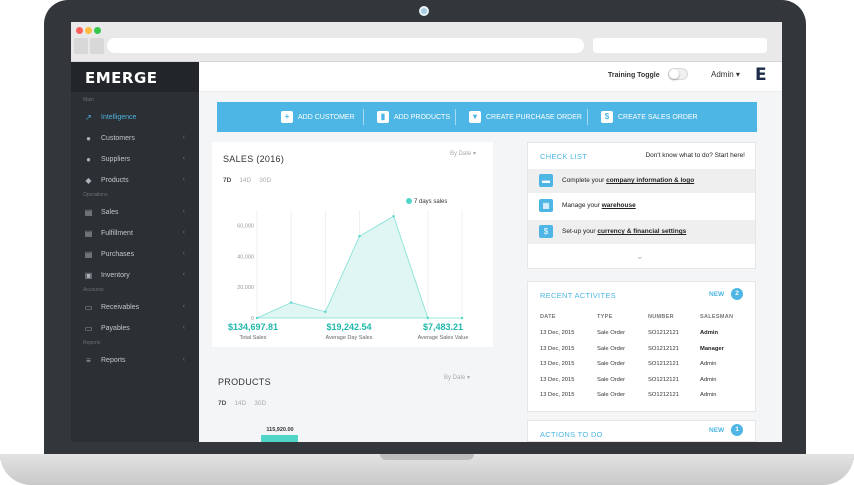 The image size is (854, 485). Describe the element at coordinates (761, 75) in the screenshot. I see `avatar: E` at that location.